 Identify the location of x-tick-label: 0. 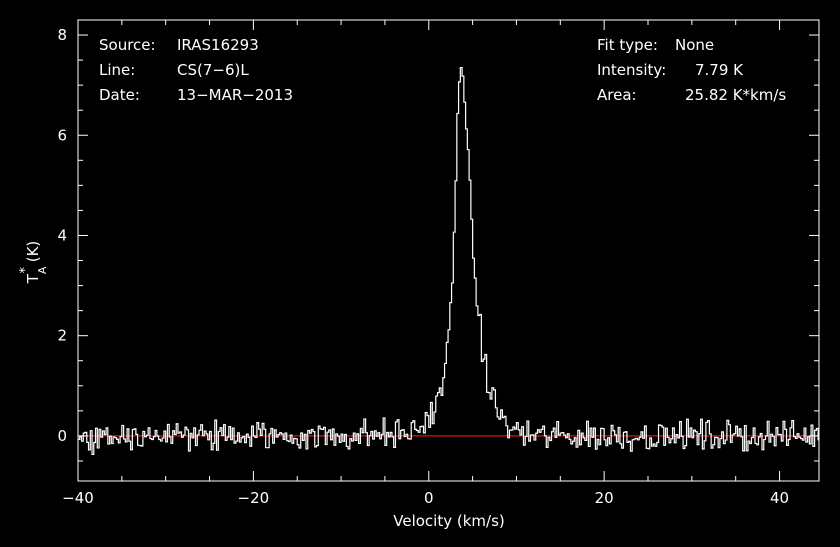
(429, 498).